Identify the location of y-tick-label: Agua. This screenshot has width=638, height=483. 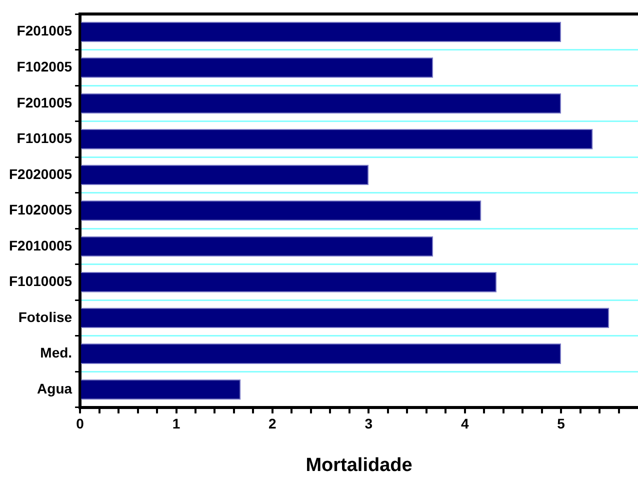
(54, 388).